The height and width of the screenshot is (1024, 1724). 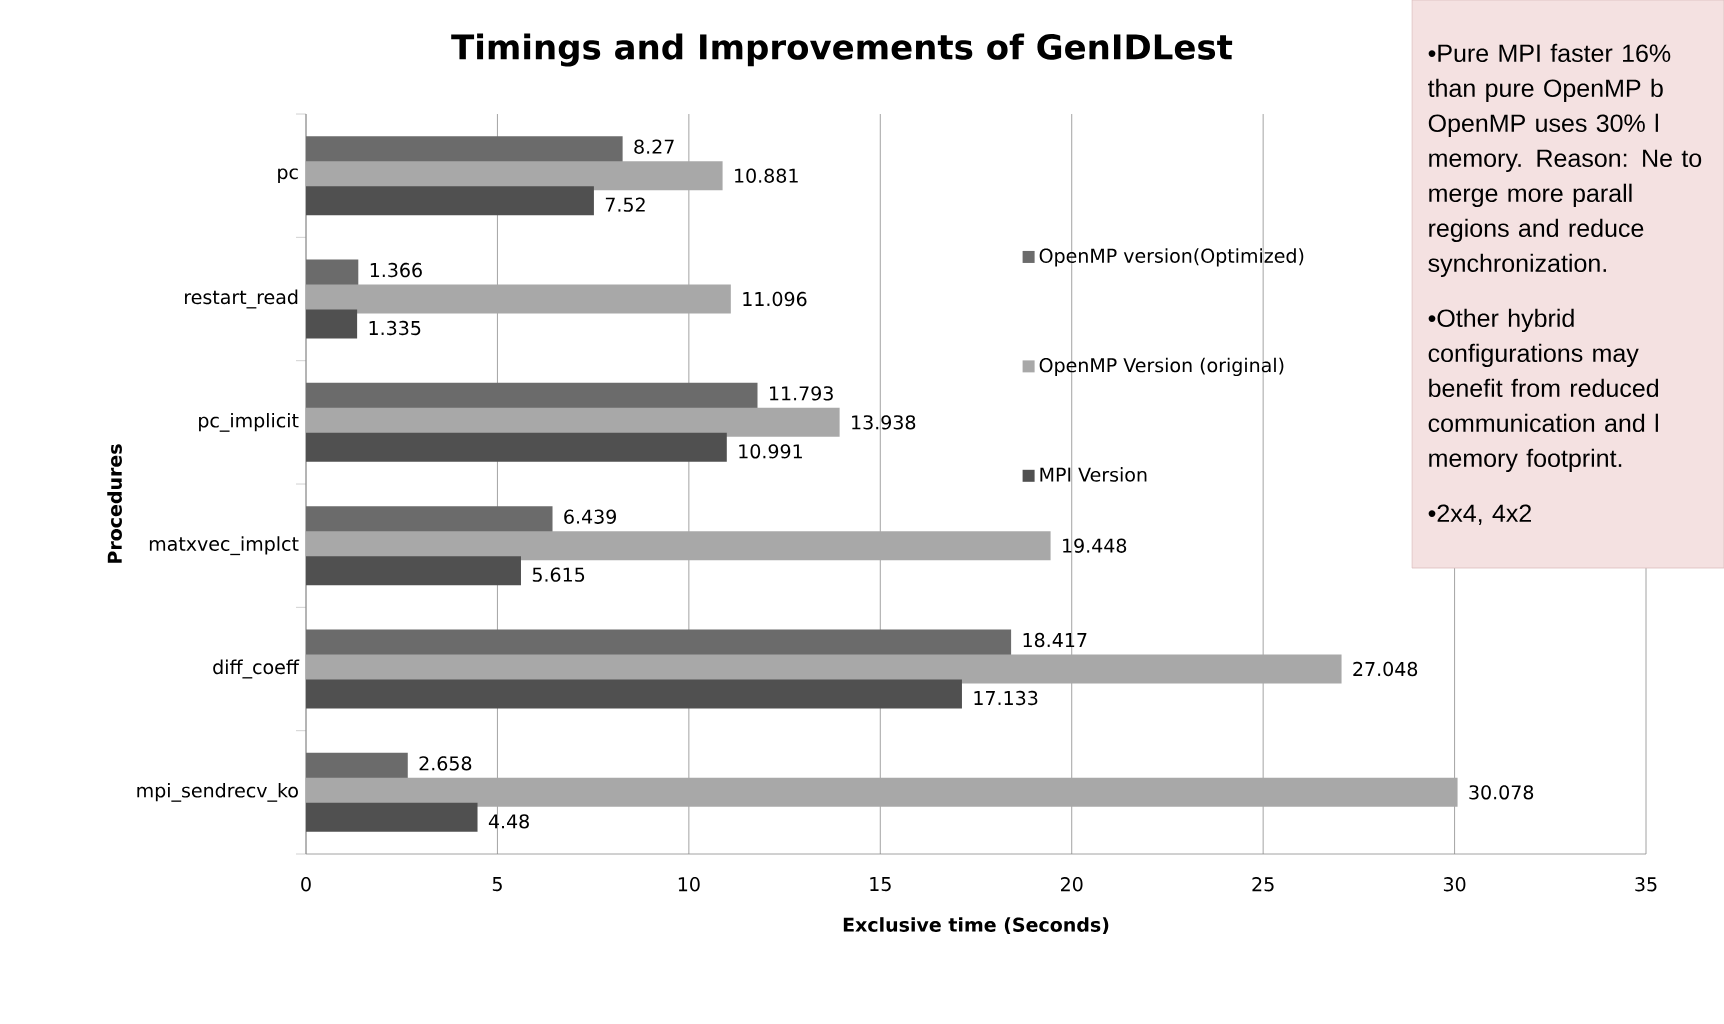 I want to click on data-label: 13.938, so click(x=884, y=422).